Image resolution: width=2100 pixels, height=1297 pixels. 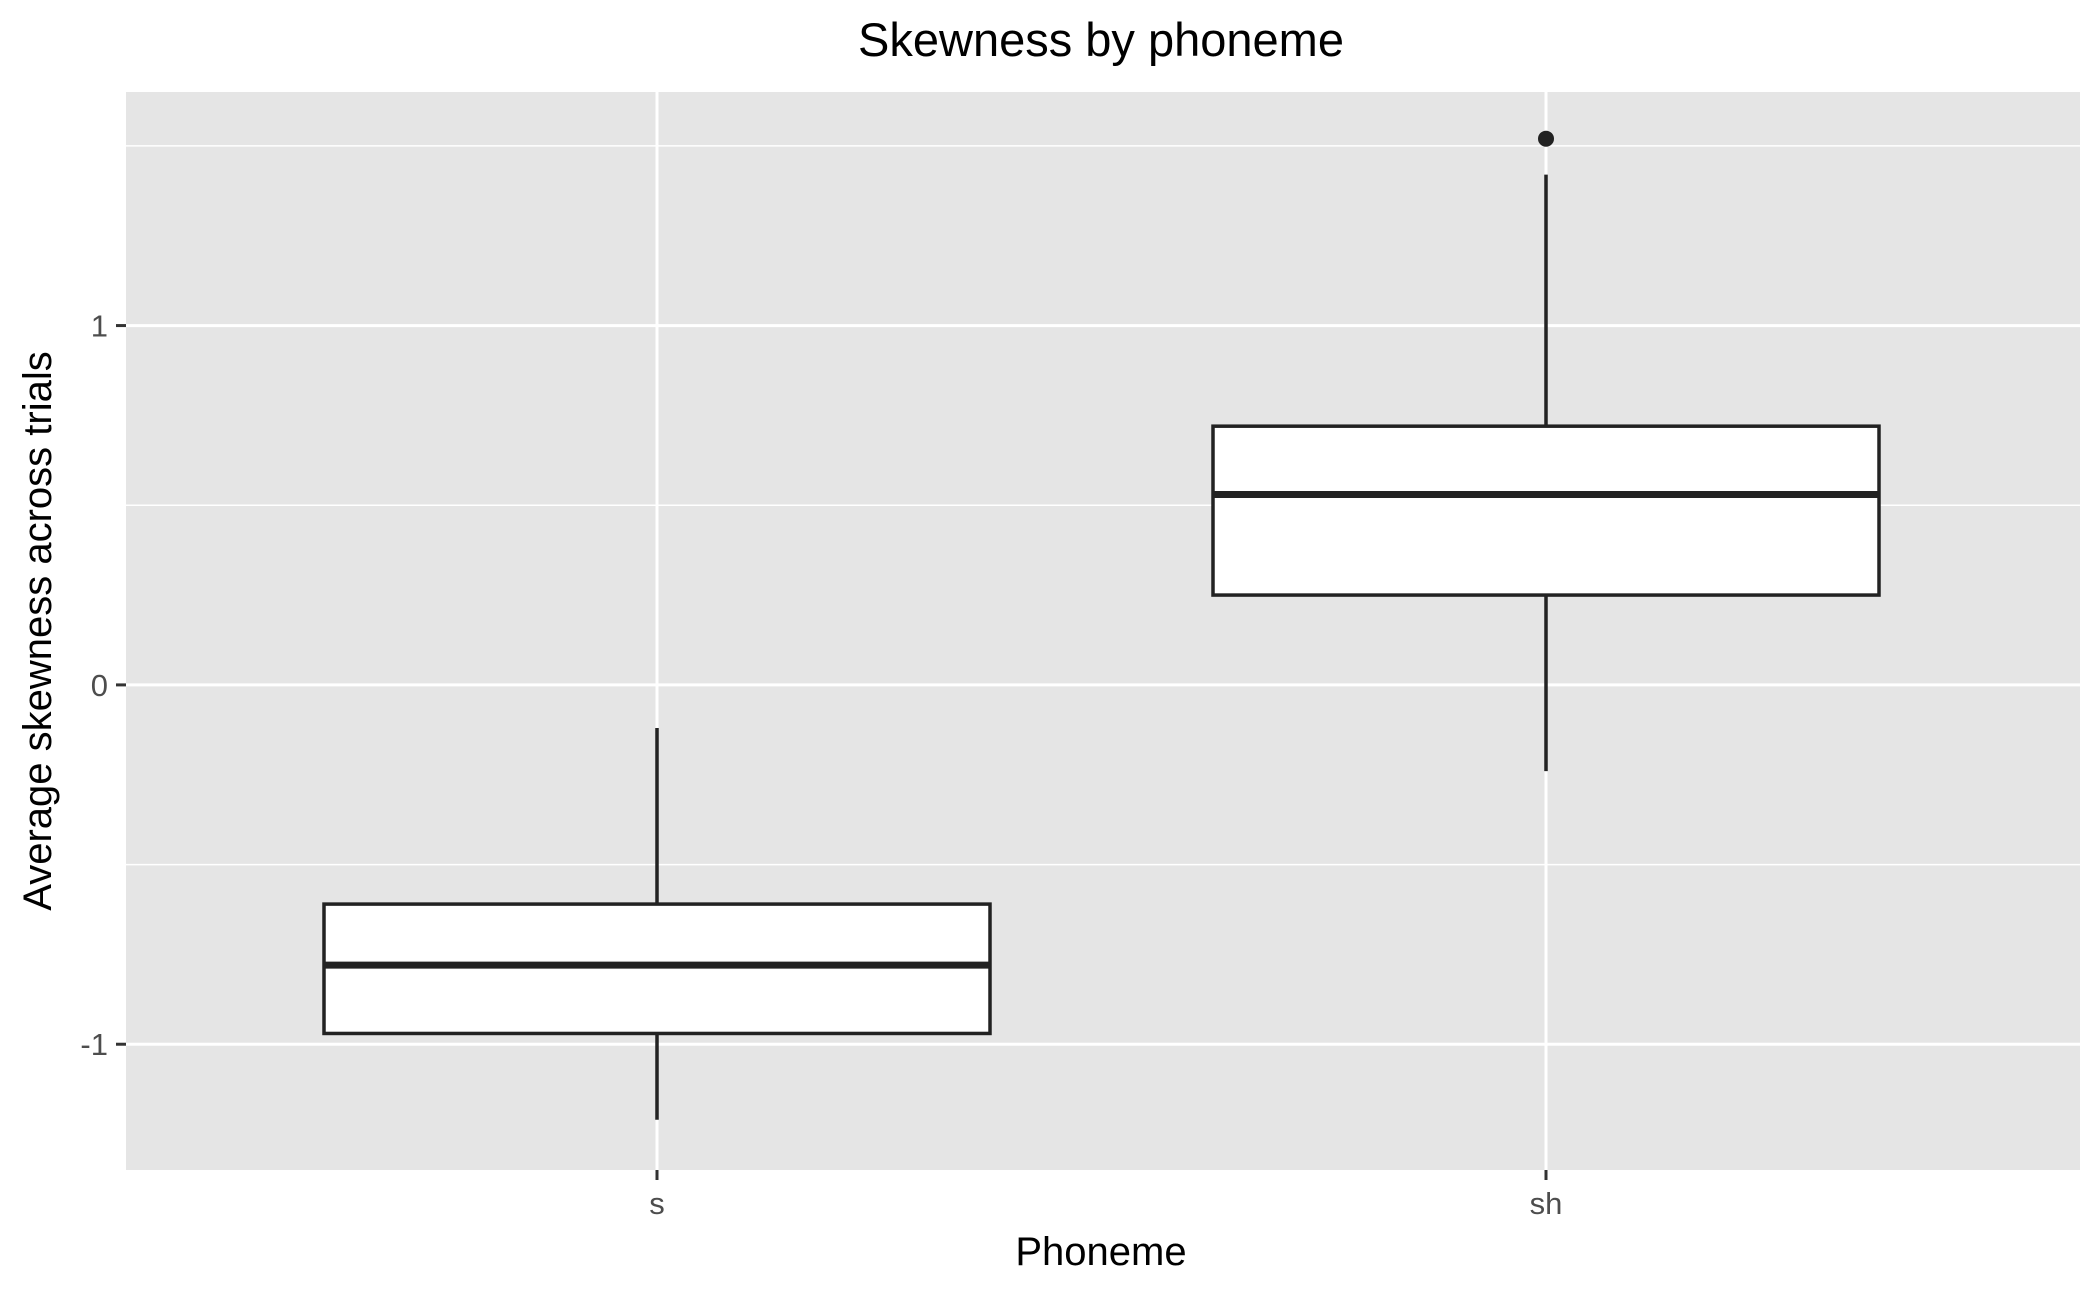 What do you see at coordinates (1546, 138) in the screenshot?
I see `outlier-point` at bounding box center [1546, 138].